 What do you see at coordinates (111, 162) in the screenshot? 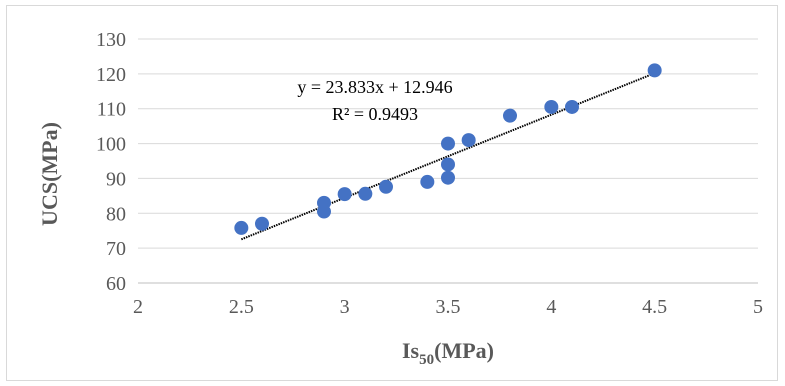
I see `y-tick-labels: 60 70 80 90 100 110 120 130` at bounding box center [111, 162].